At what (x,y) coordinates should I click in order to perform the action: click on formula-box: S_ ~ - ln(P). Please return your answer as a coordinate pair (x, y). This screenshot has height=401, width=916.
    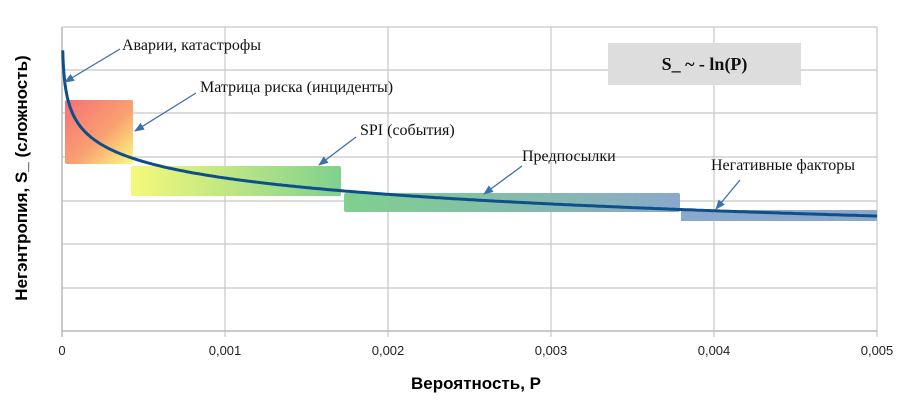
    Looking at the image, I should click on (704, 64).